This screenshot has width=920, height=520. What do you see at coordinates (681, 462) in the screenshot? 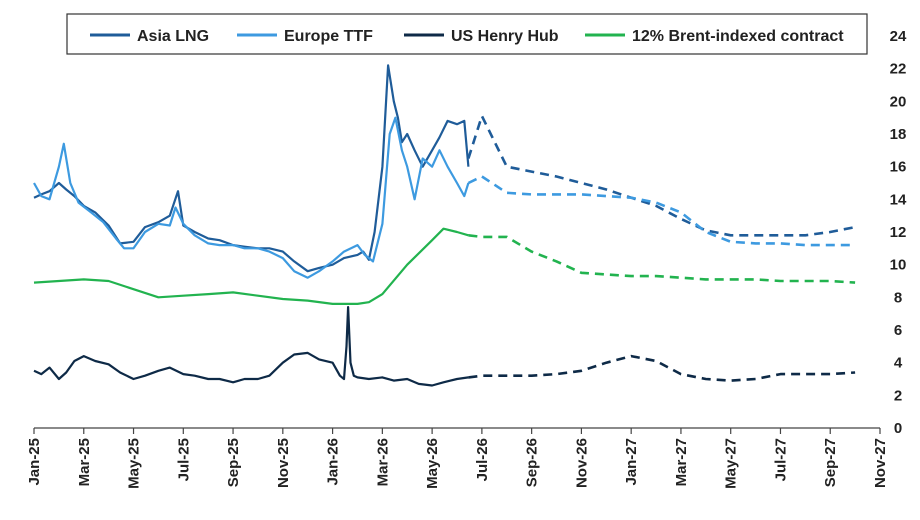
I see `x-tick-label: Mar-27` at bounding box center [681, 462].